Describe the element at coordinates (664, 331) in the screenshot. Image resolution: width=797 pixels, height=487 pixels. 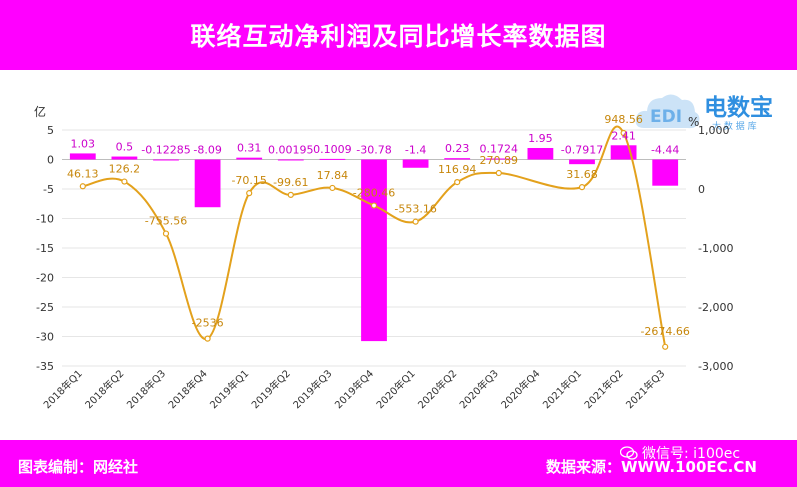
I see `line-value-label: -2674.66` at that location.